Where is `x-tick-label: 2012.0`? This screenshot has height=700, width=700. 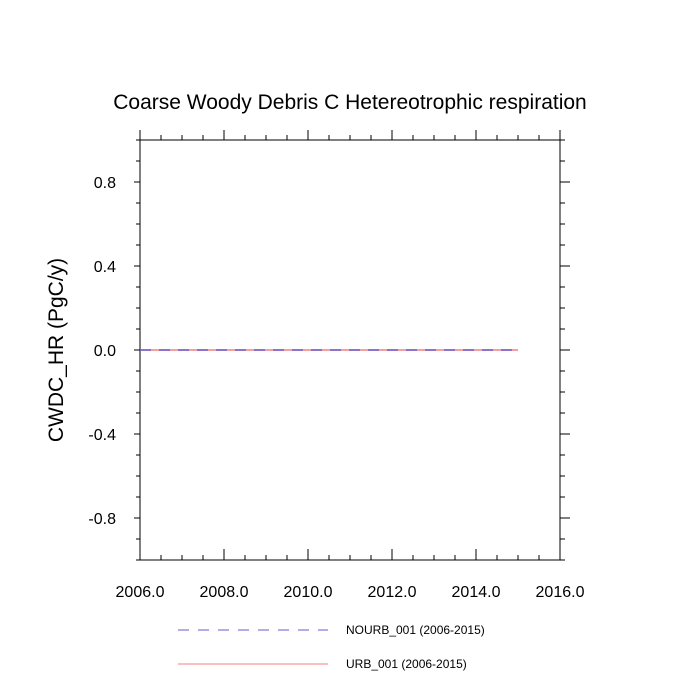 x-tick-label: 2012.0 is located at coordinates (392, 592).